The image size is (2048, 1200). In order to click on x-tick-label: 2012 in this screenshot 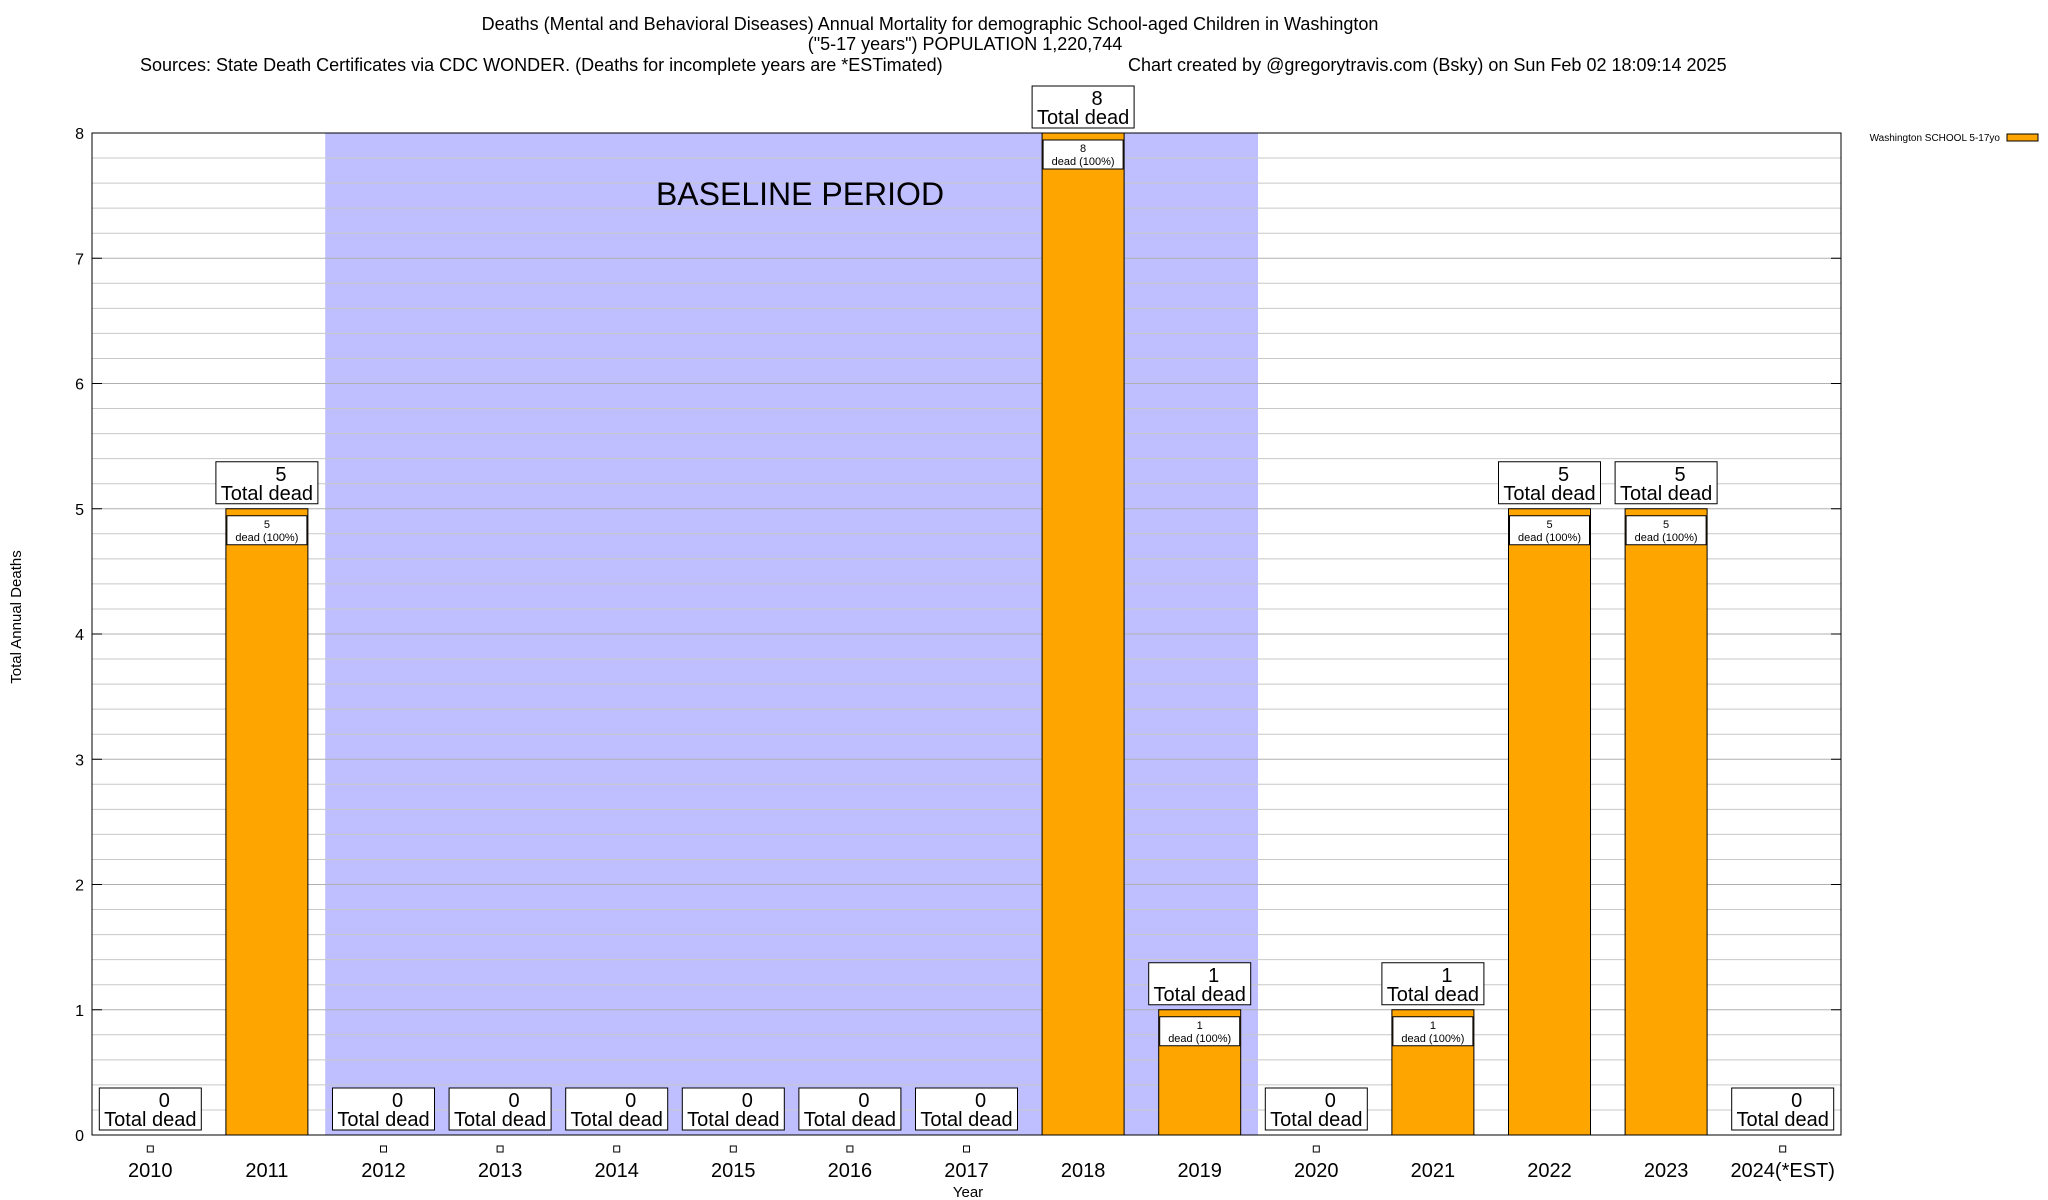, I will do `click(383, 1171)`.